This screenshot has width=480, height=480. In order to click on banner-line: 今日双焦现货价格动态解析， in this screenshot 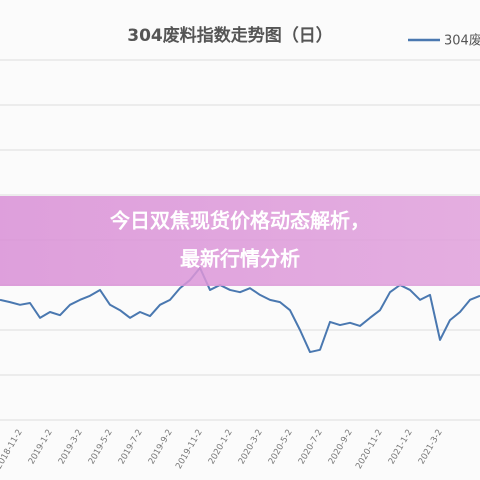, I will do `click(240, 221)`.